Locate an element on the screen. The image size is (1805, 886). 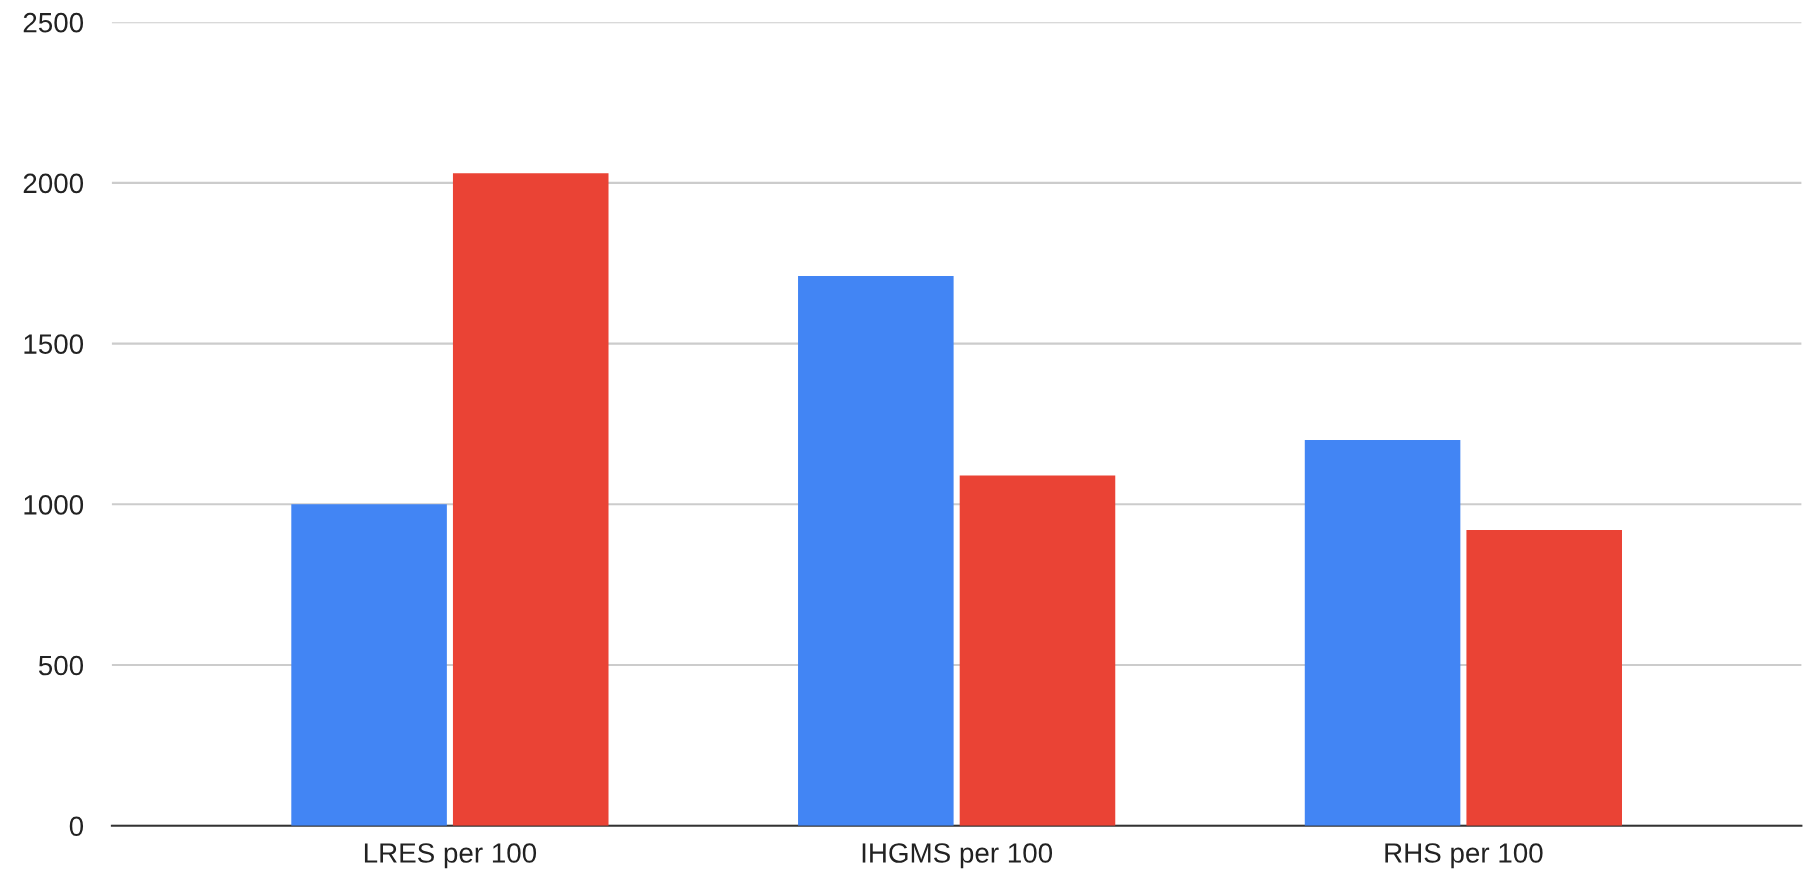
y-tick-label: 2000 is located at coordinates (53, 183).